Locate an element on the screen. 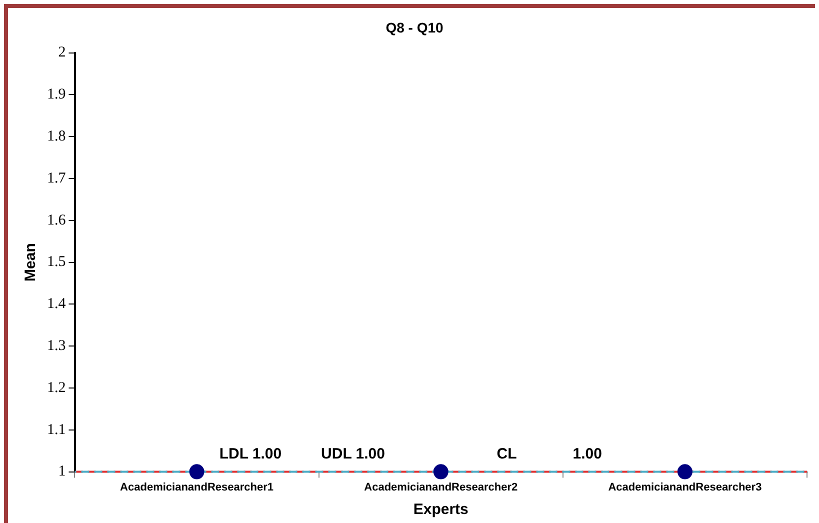  y-tick-label: 2 is located at coordinates (62, 52).